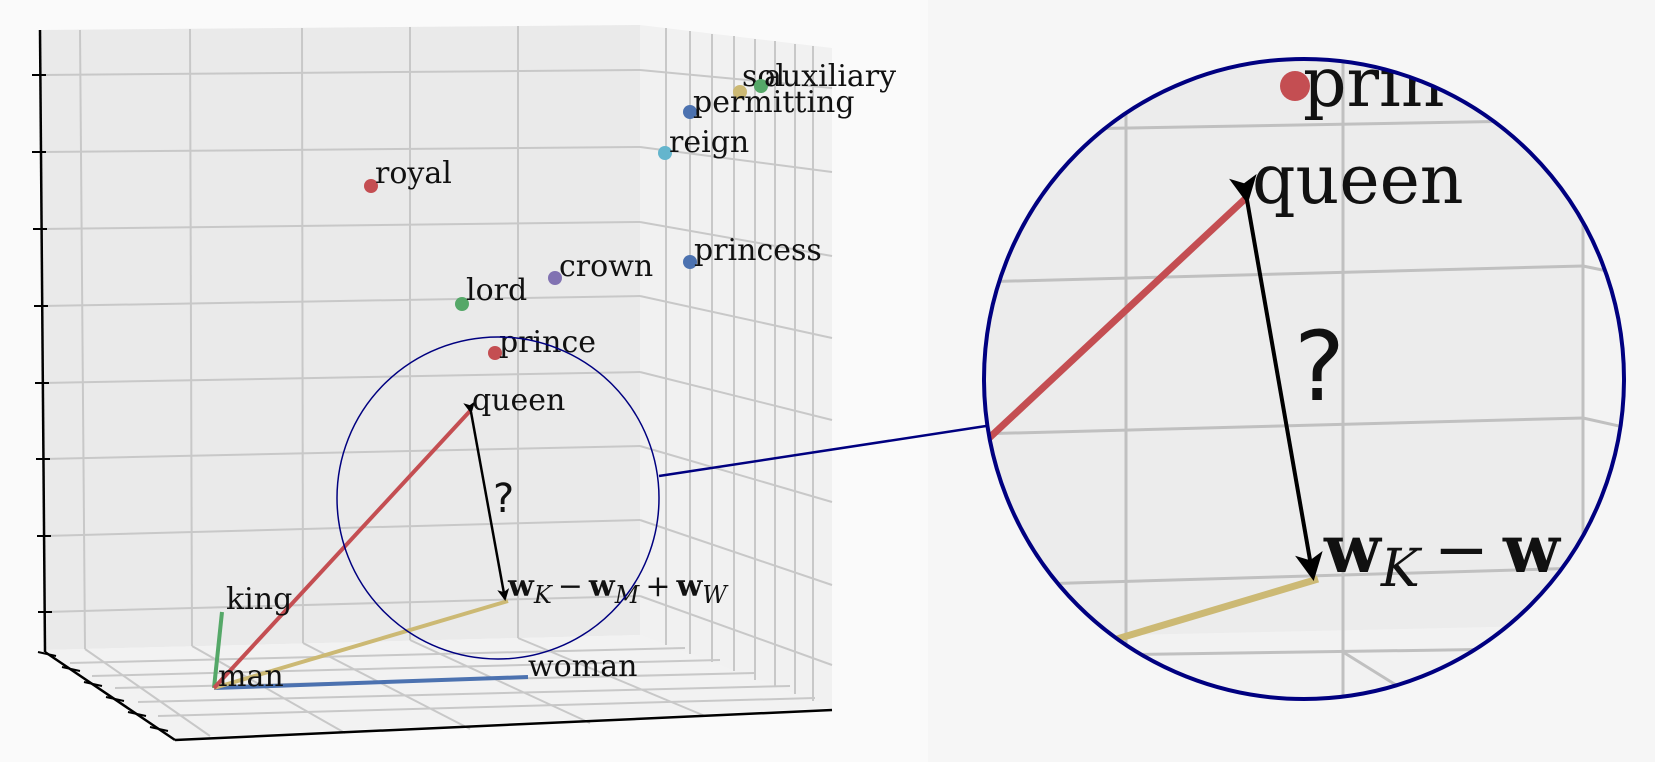  Describe the element at coordinates (496, 290) in the screenshot. I see `lord-label: lord` at that location.